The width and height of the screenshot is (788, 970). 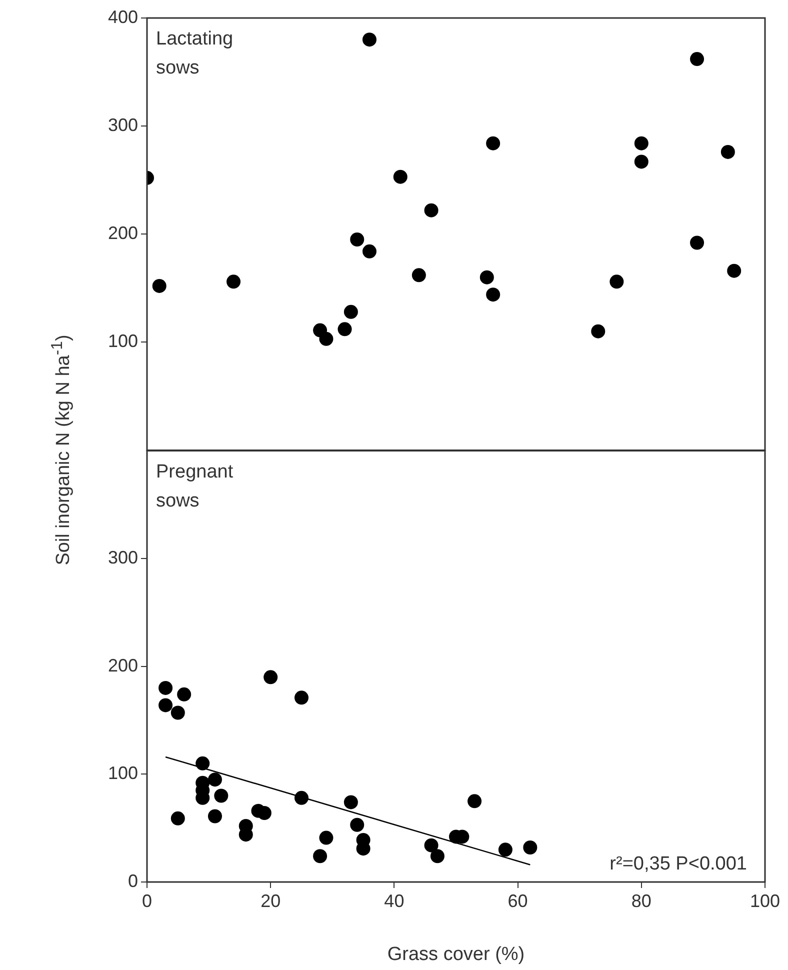 I want to click on y-tick-label: 0, so click(x=133, y=880).